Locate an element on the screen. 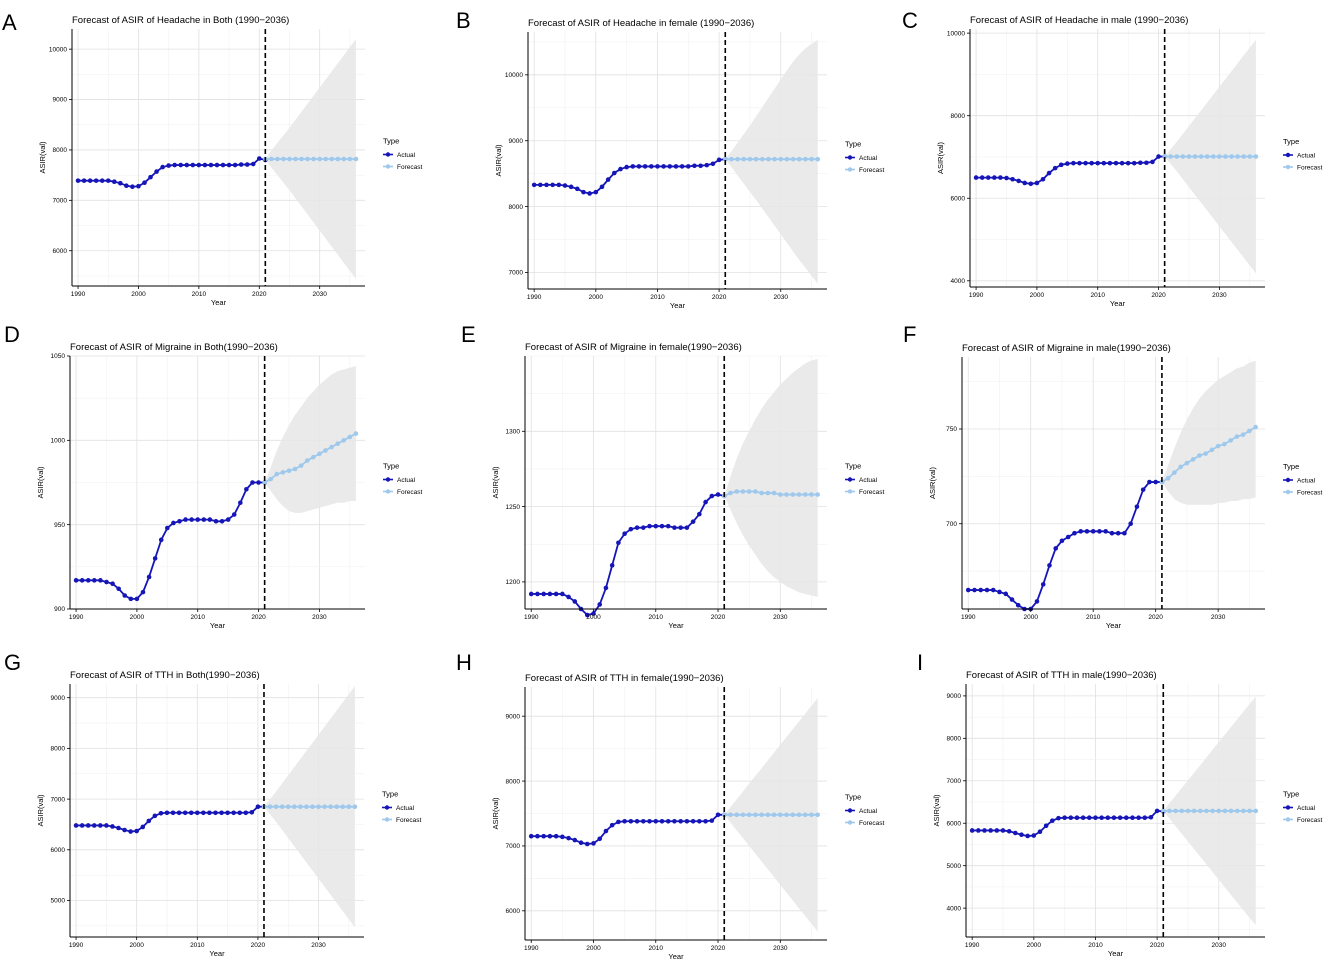 The height and width of the screenshot is (960, 1323). panel-letter: B is located at coordinates (463, 20).